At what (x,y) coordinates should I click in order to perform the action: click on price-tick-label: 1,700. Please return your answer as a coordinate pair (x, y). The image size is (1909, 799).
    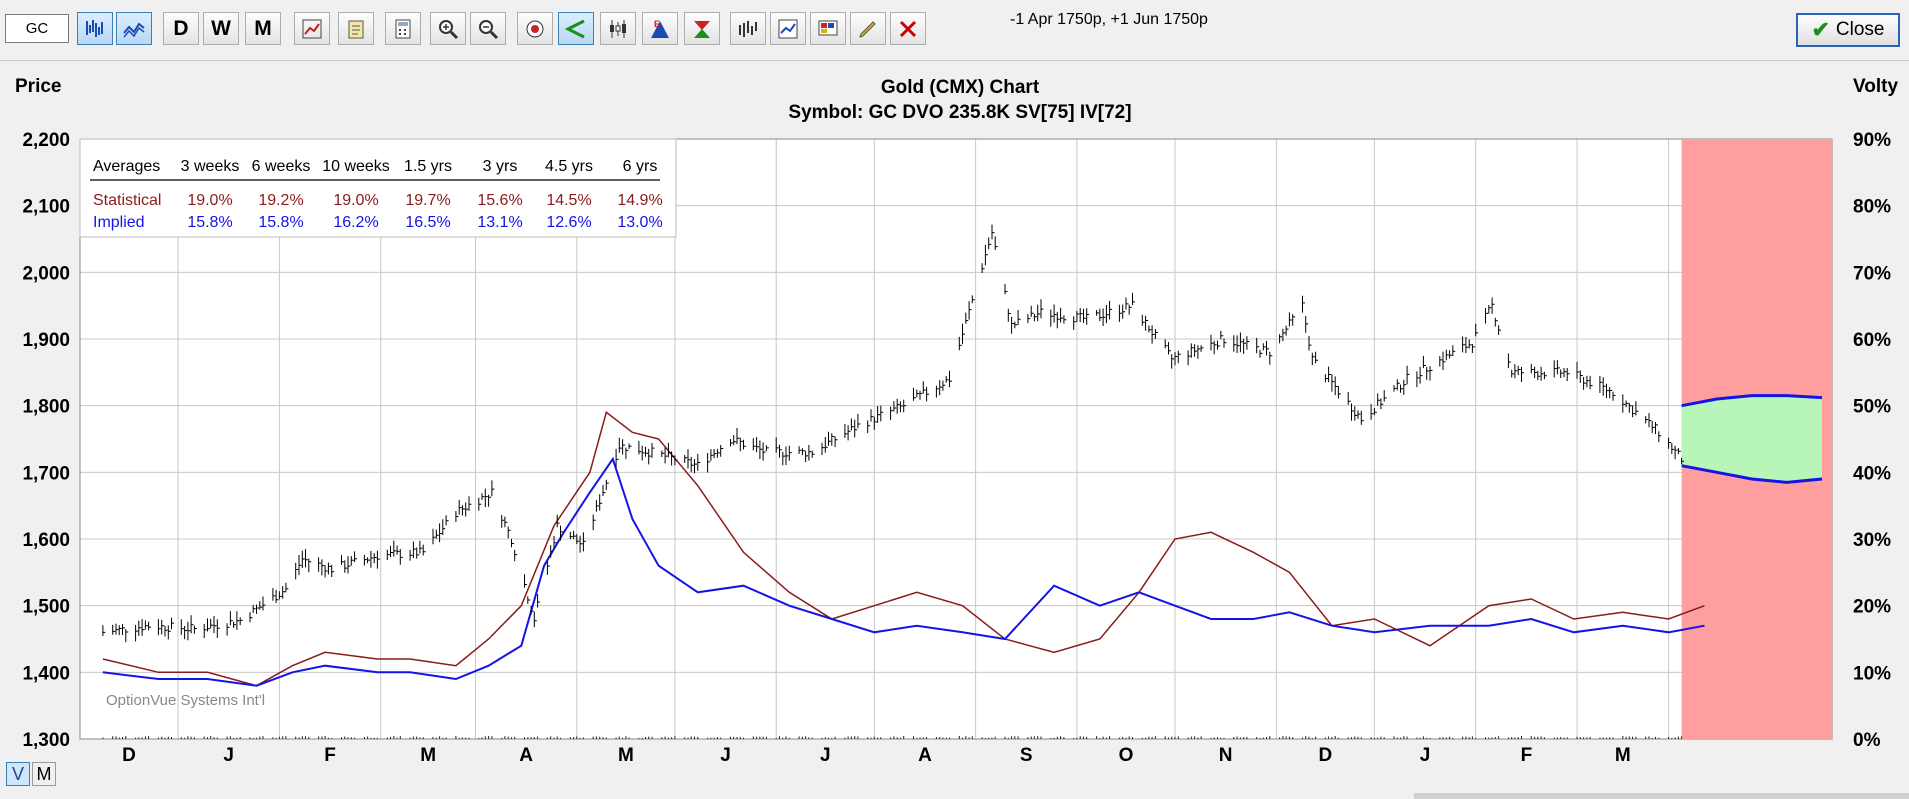
    Looking at the image, I should click on (46, 473).